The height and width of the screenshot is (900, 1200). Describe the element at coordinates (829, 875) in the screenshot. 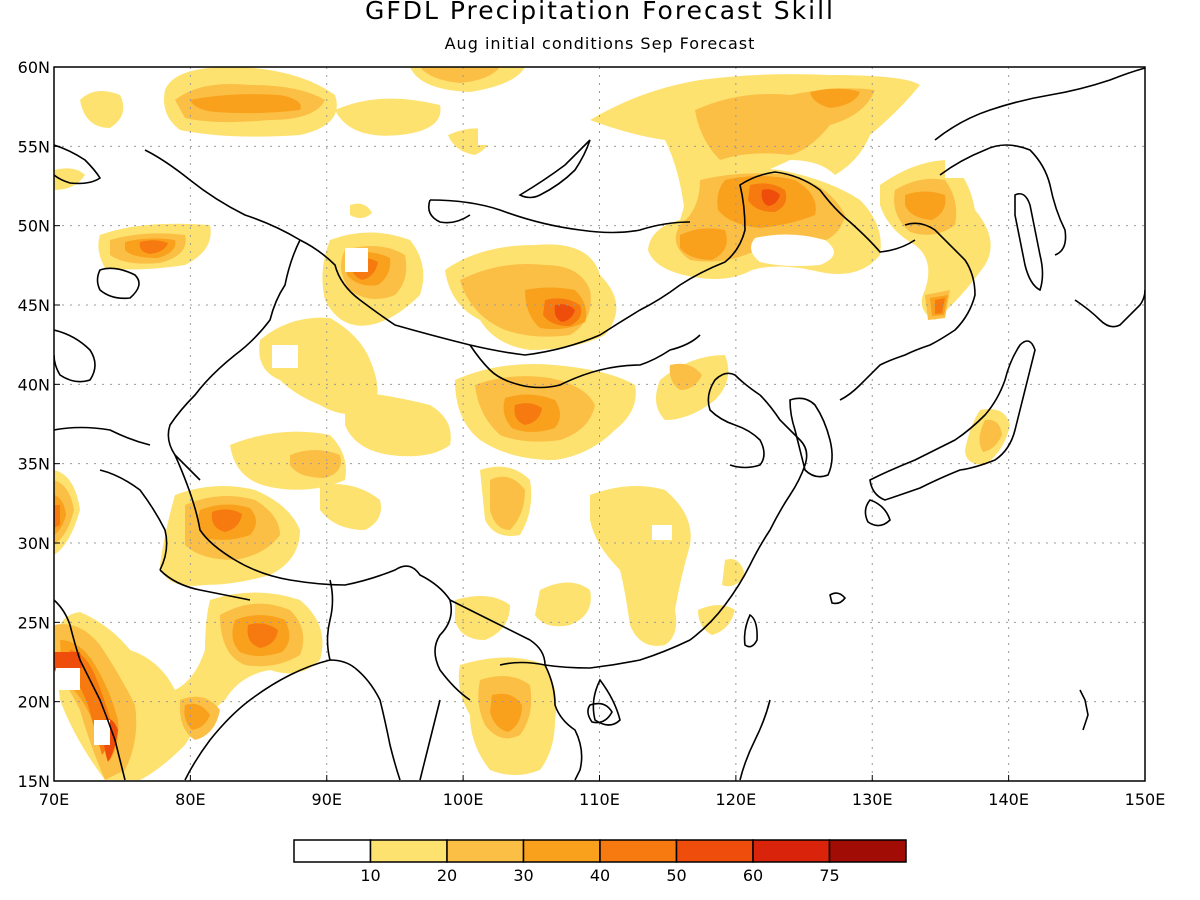

I see `colorbar-label: 75` at that location.